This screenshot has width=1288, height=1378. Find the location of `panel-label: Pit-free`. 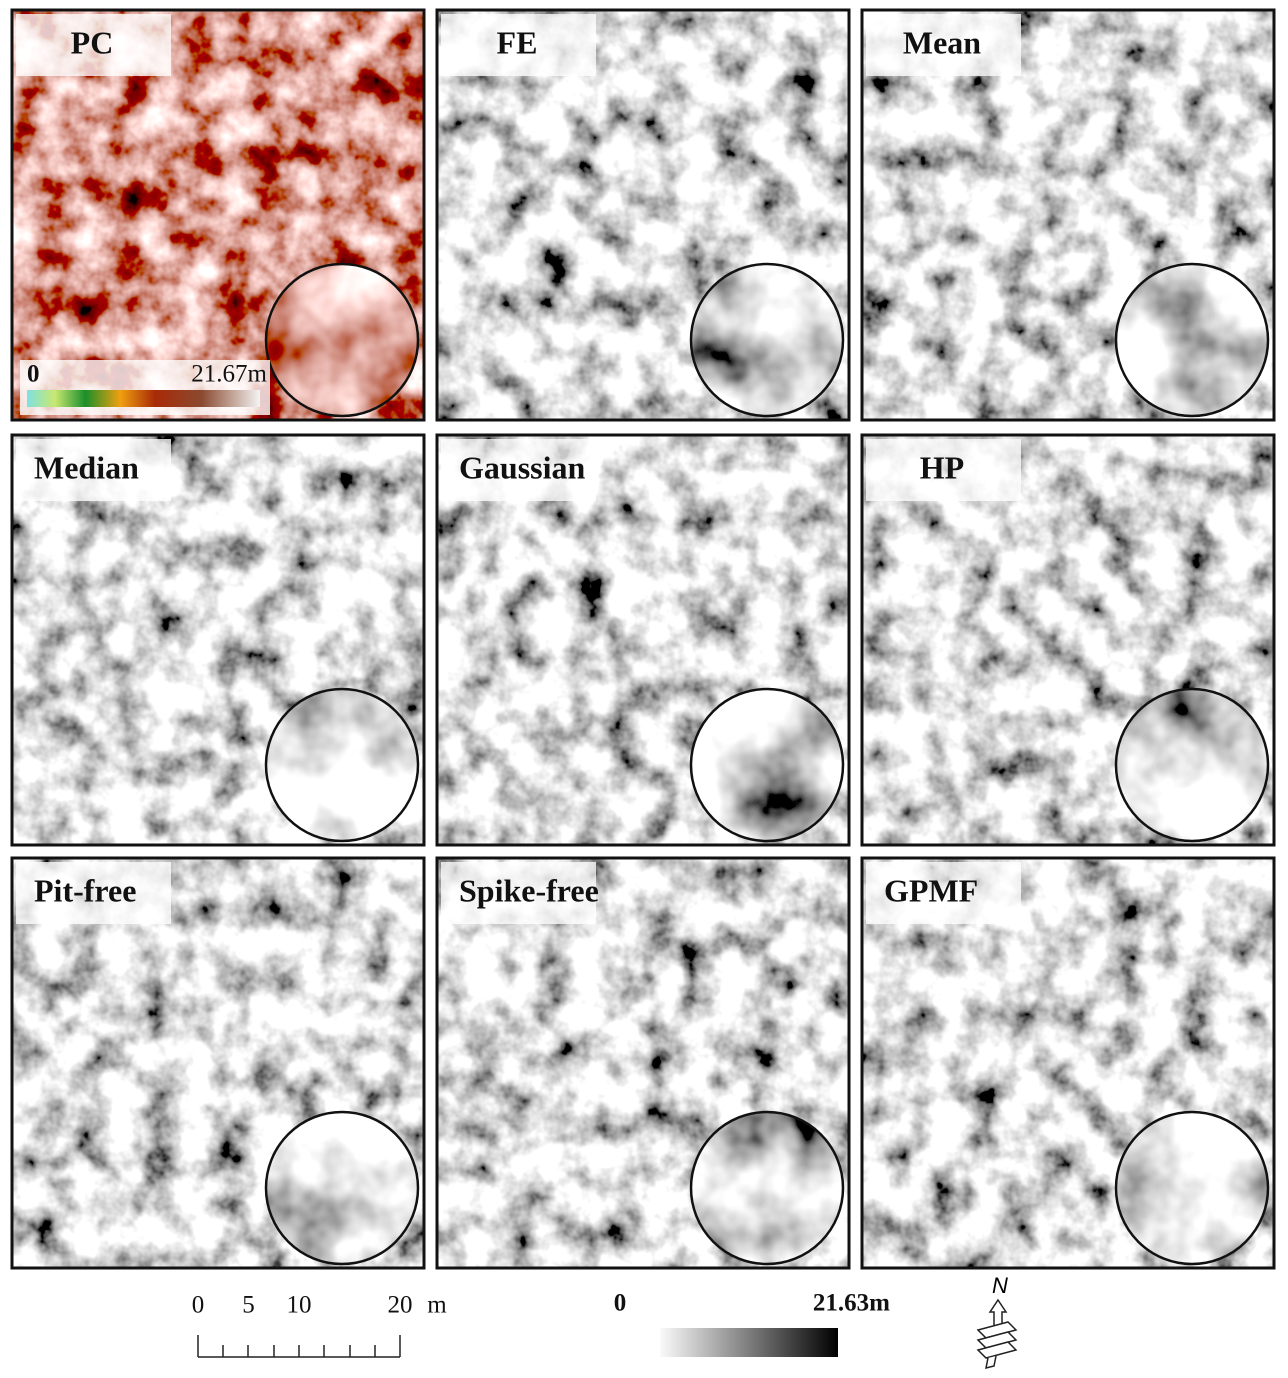

panel-label: Pit-free is located at coordinates (85, 890).